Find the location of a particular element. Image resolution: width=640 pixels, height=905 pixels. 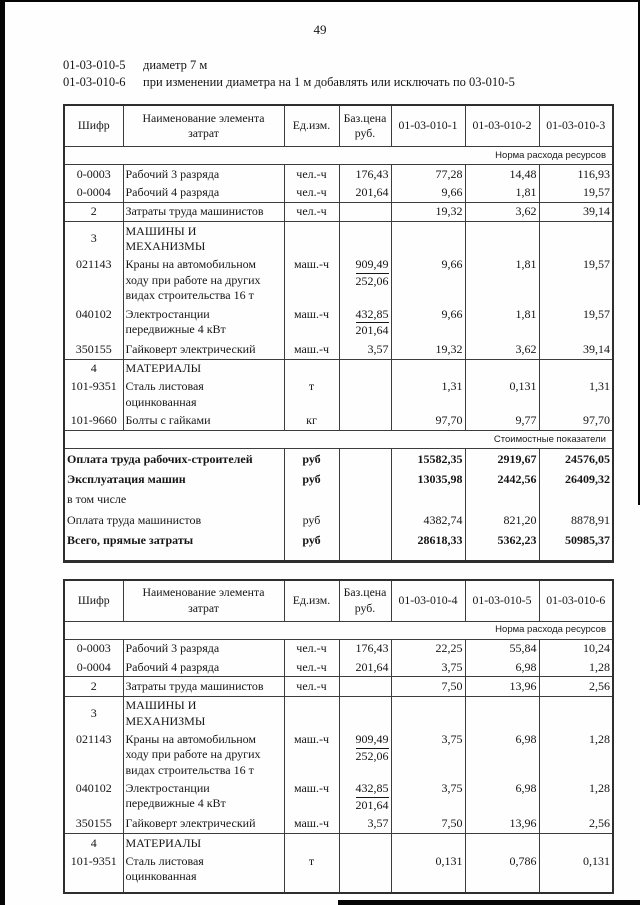

cell-base-price: 909,49 252,06 is located at coordinates (364, 755).